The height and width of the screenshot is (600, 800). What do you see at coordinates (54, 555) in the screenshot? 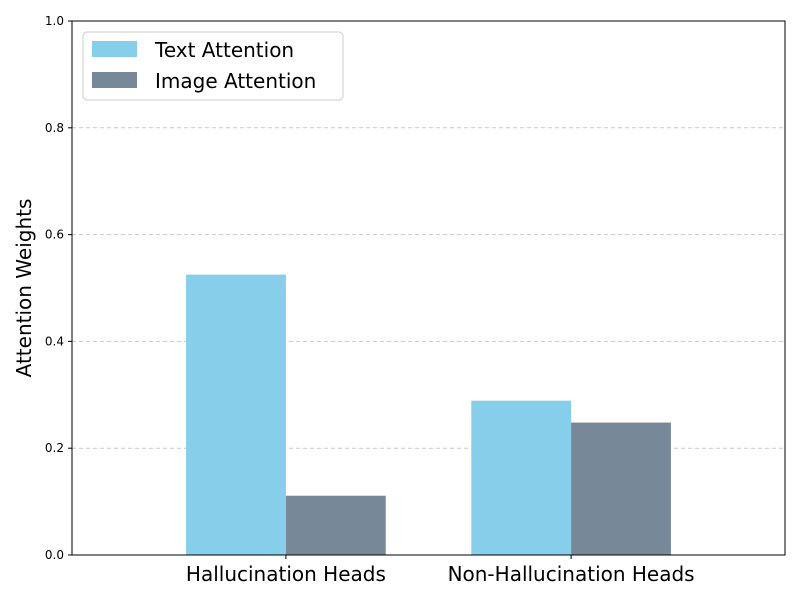
I see `y-tick-label: 0.0` at bounding box center [54, 555].